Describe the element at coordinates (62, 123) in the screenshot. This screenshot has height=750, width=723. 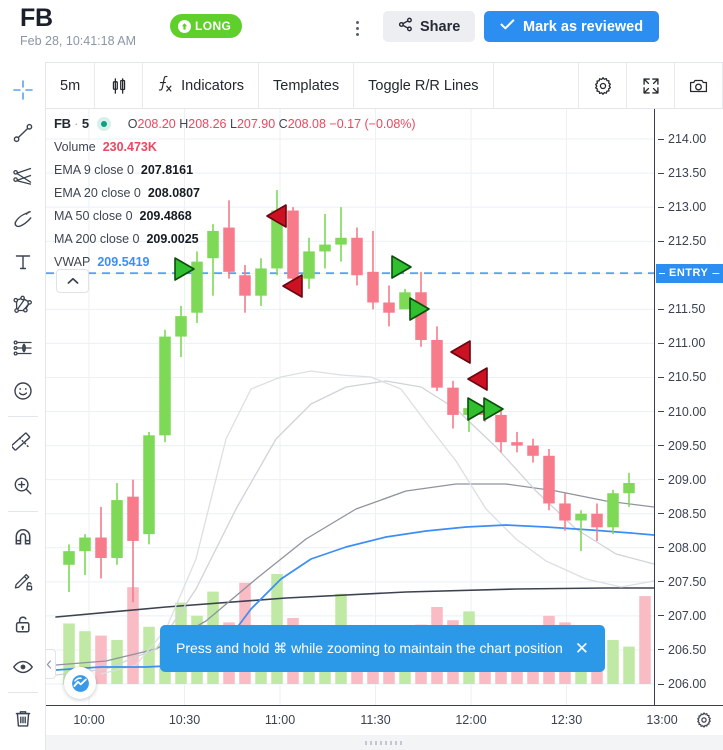
I see `legend-symbol: FB` at that location.